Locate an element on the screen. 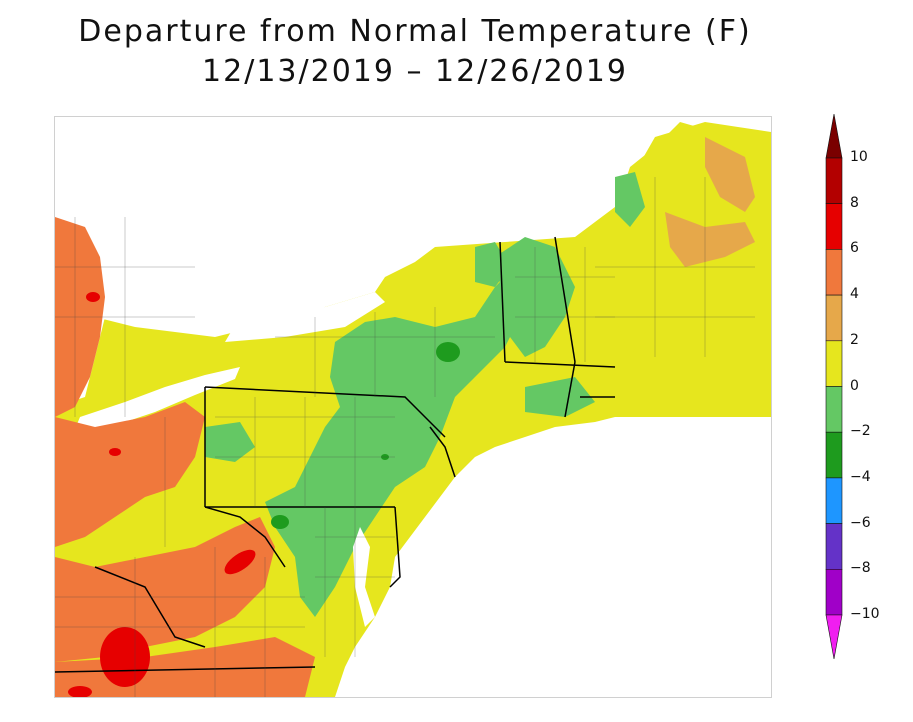 Image resolution: width=913 pixels, height=722 pixels. hotspot-mi is located at coordinates (93, 297).